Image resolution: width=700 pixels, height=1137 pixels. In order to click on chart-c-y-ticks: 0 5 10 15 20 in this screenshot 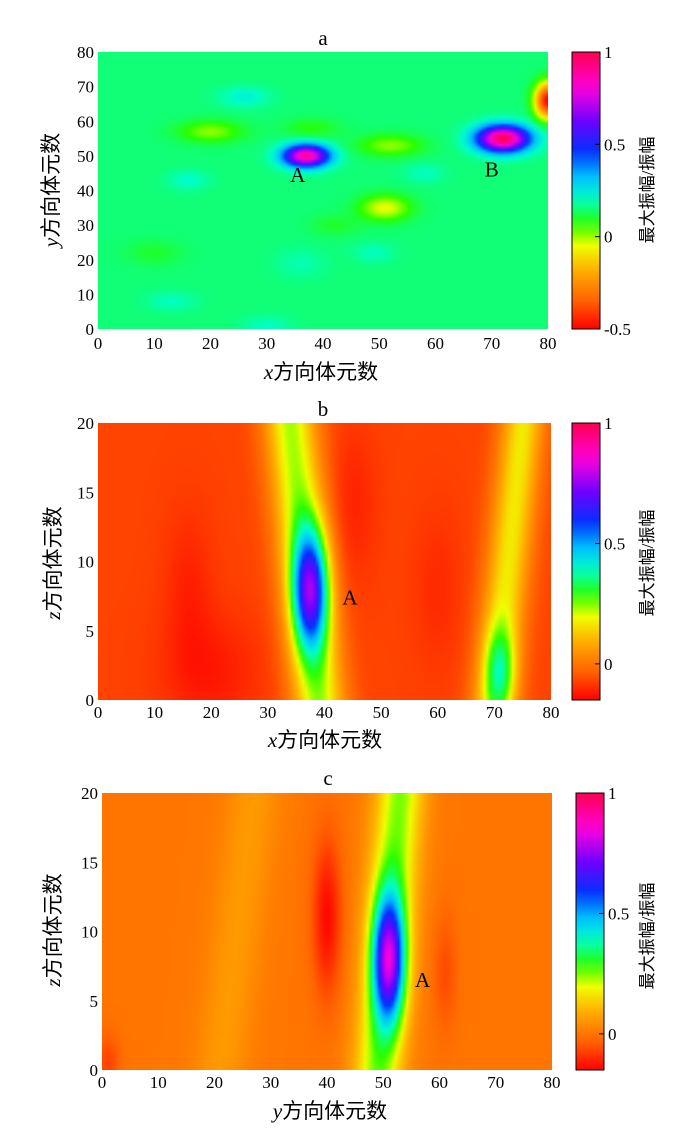, I will do `click(89, 932)`.